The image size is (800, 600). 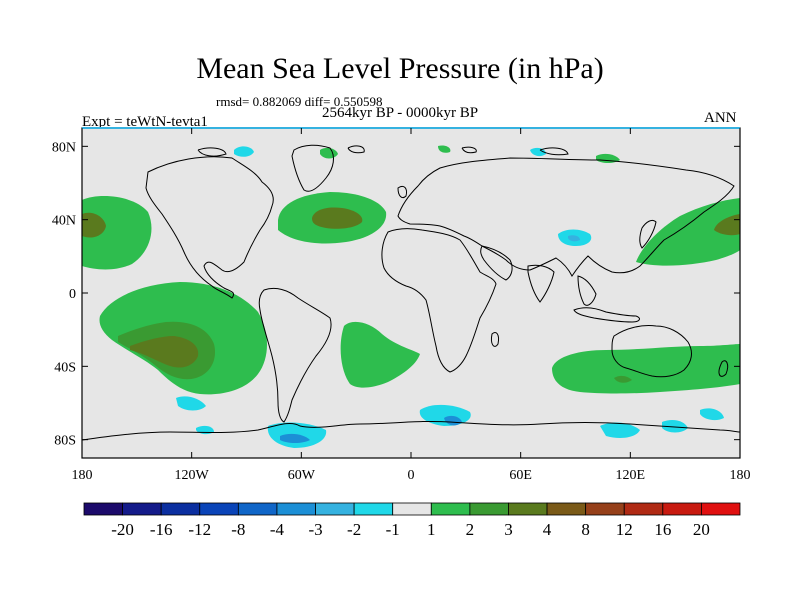 What do you see at coordinates (453, 420) in the screenshot?
I see `anomaly-s-indian-core` at bounding box center [453, 420].